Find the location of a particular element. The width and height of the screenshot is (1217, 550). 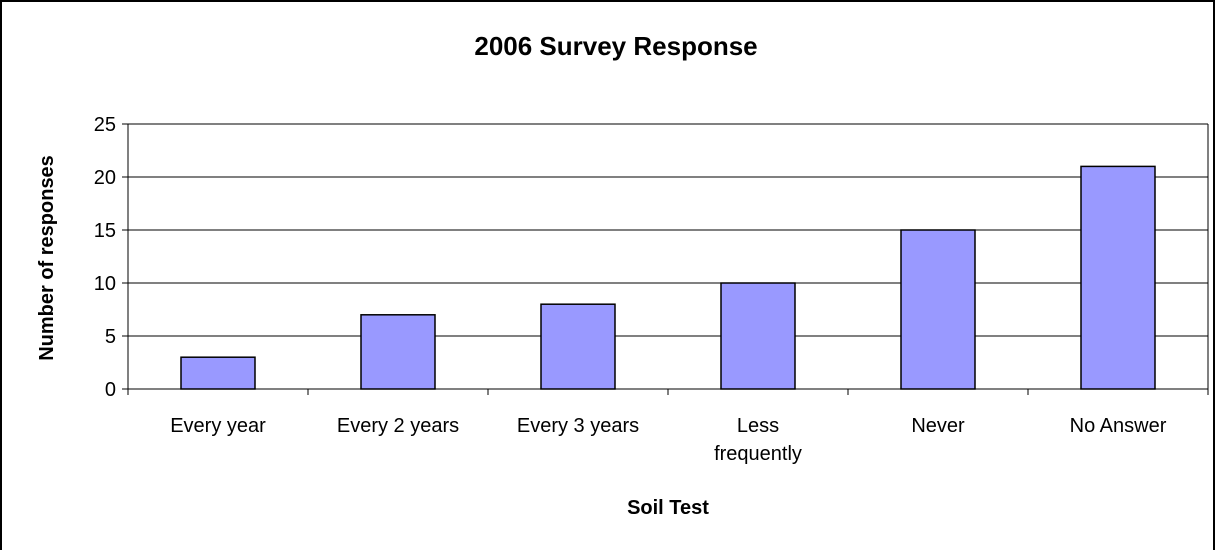

y-tick-label: 20 is located at coordinates (105, 178).